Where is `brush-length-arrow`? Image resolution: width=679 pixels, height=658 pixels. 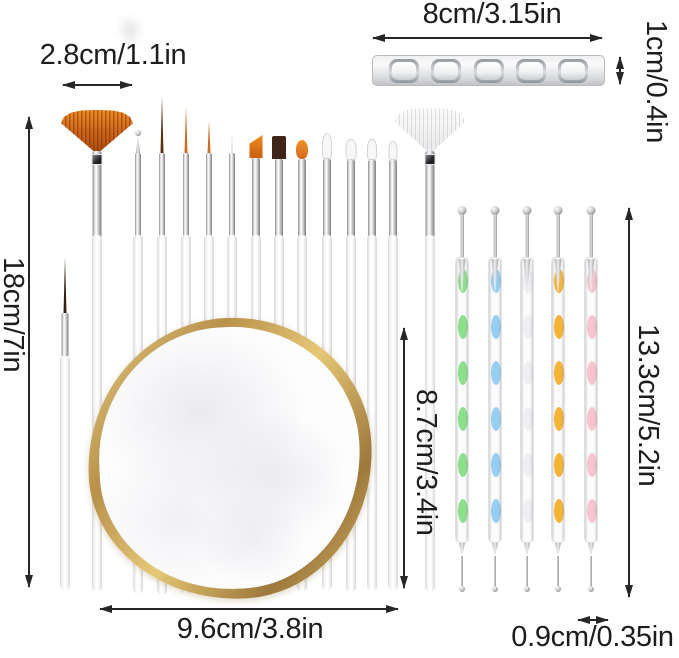 brush-length-arrow is located at coordinates (29, 352).